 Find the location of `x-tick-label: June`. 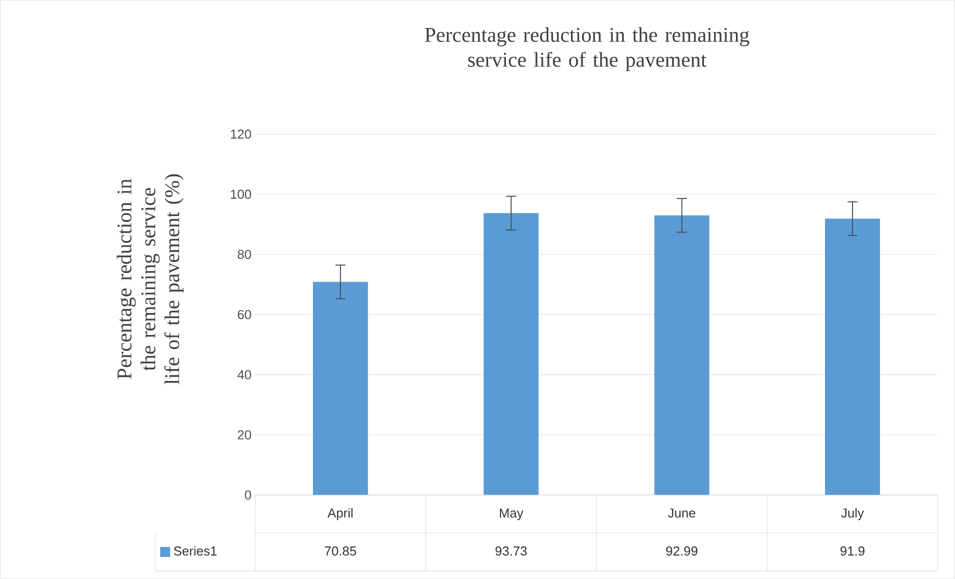

x-tick-label: June is located at coordinates (682, 513).